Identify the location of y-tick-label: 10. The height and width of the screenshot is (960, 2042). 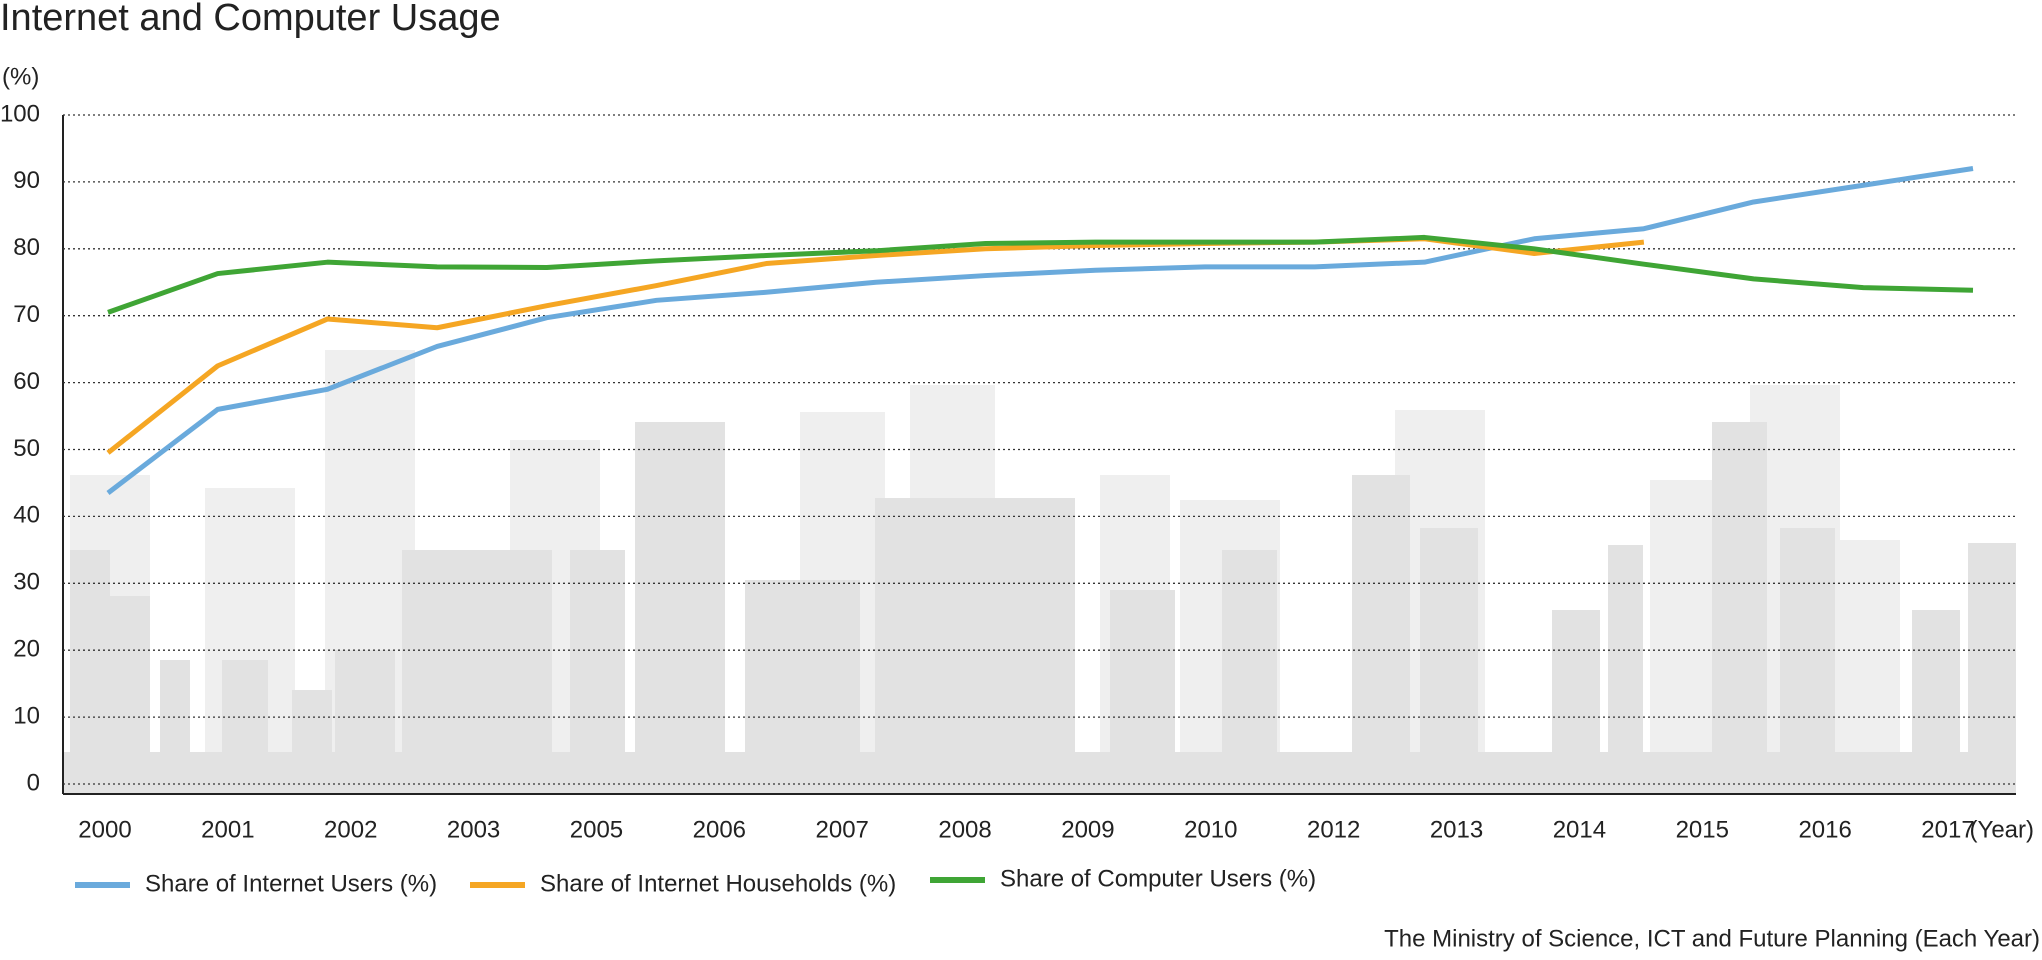
(26, 715).